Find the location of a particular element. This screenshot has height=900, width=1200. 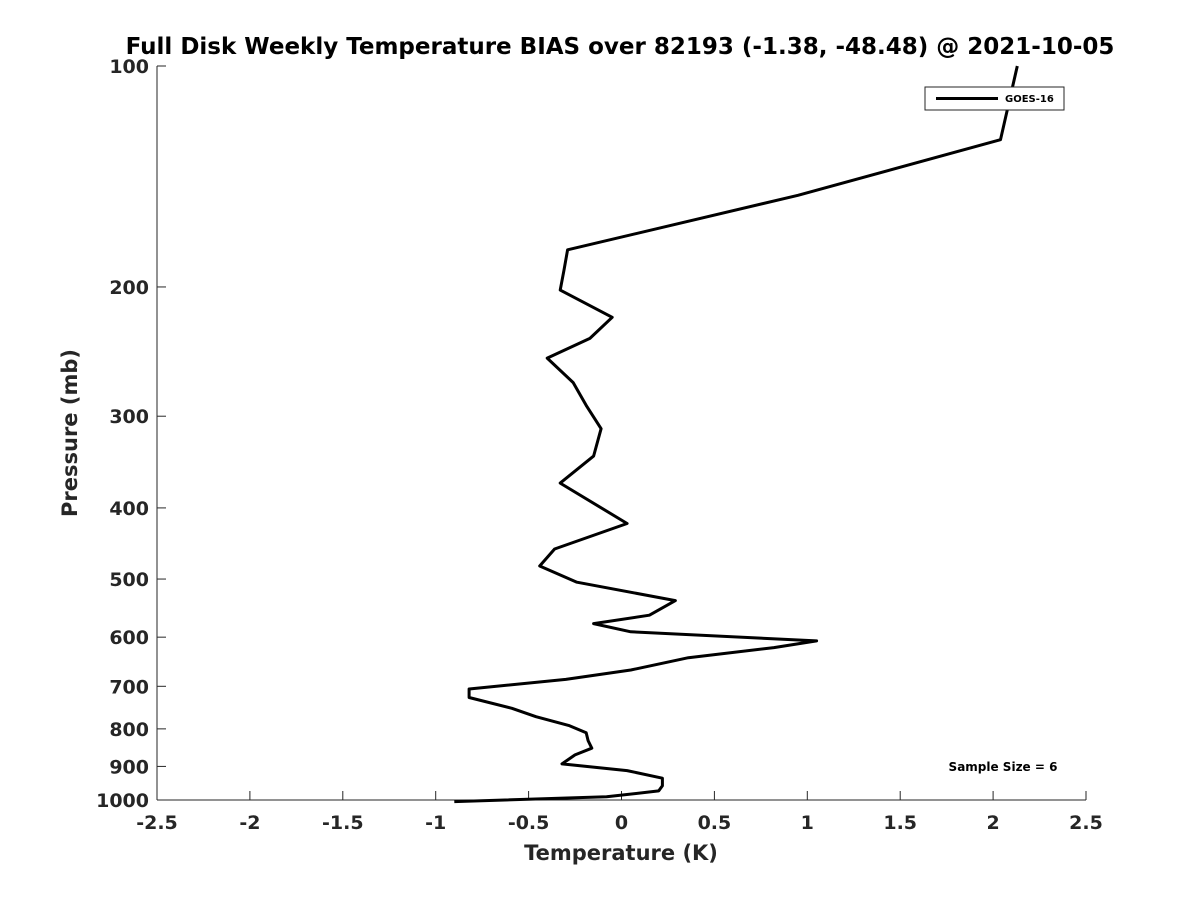

x-tick-label: 2.5 is located at coordinates (1086, 823).